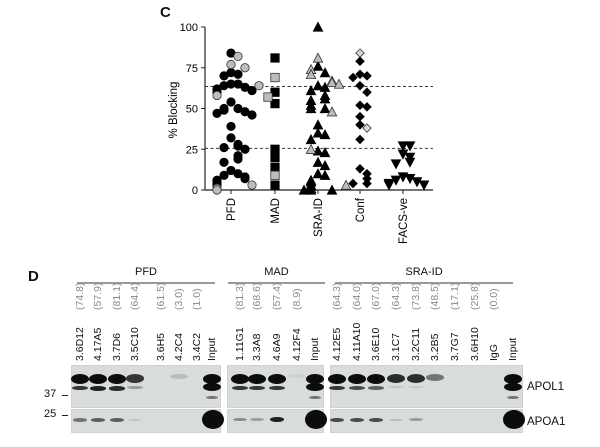  What do you see at coordinates (297, 299) in the screenshot?
I see `lane-value: (8.9)` at bounding box center [297, 299].